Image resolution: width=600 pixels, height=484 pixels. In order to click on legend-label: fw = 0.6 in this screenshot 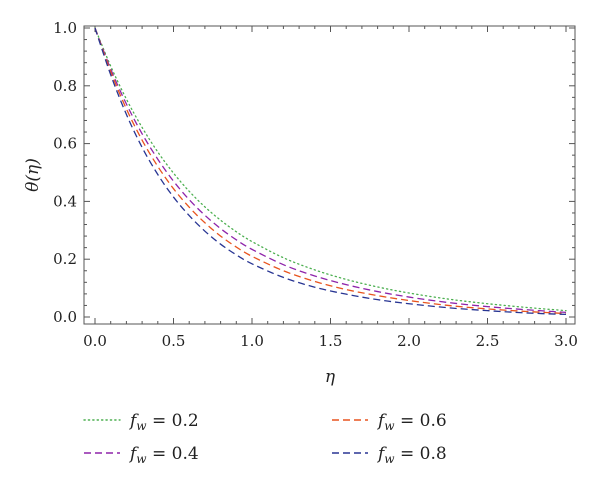, I will do `click(411, 422)`.